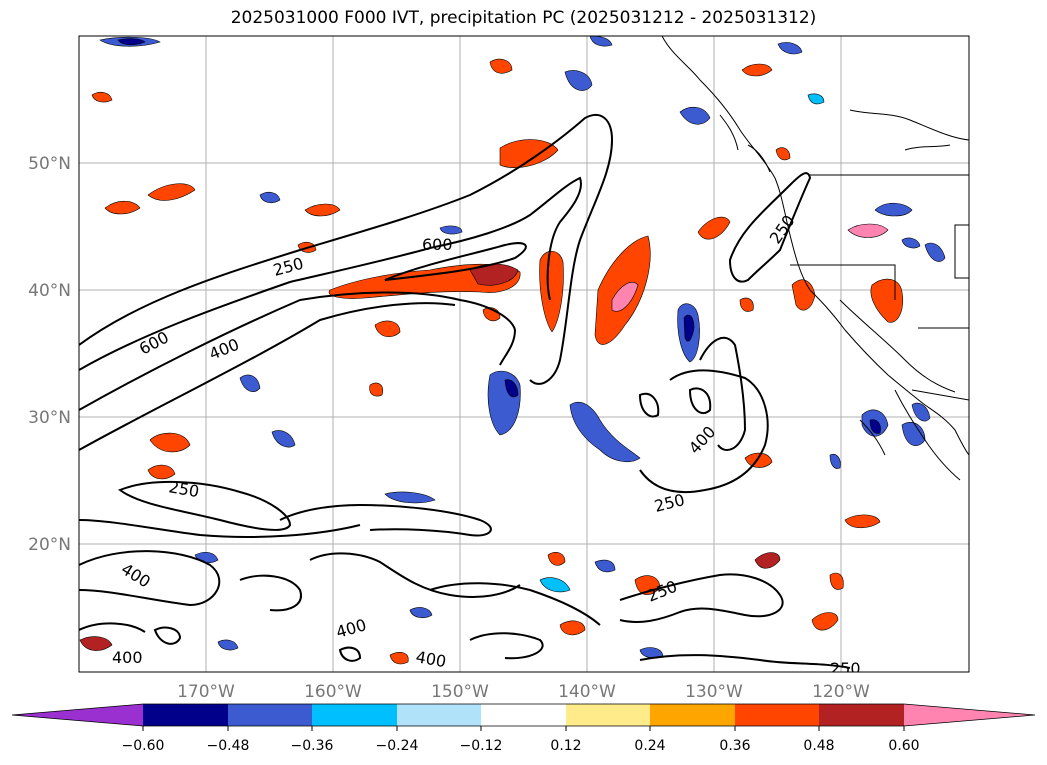  What do you see at coordinates (841, 692) in the screenshot?
I see `longitude-label-120w: 120°W` at bounding box center [841, 692].